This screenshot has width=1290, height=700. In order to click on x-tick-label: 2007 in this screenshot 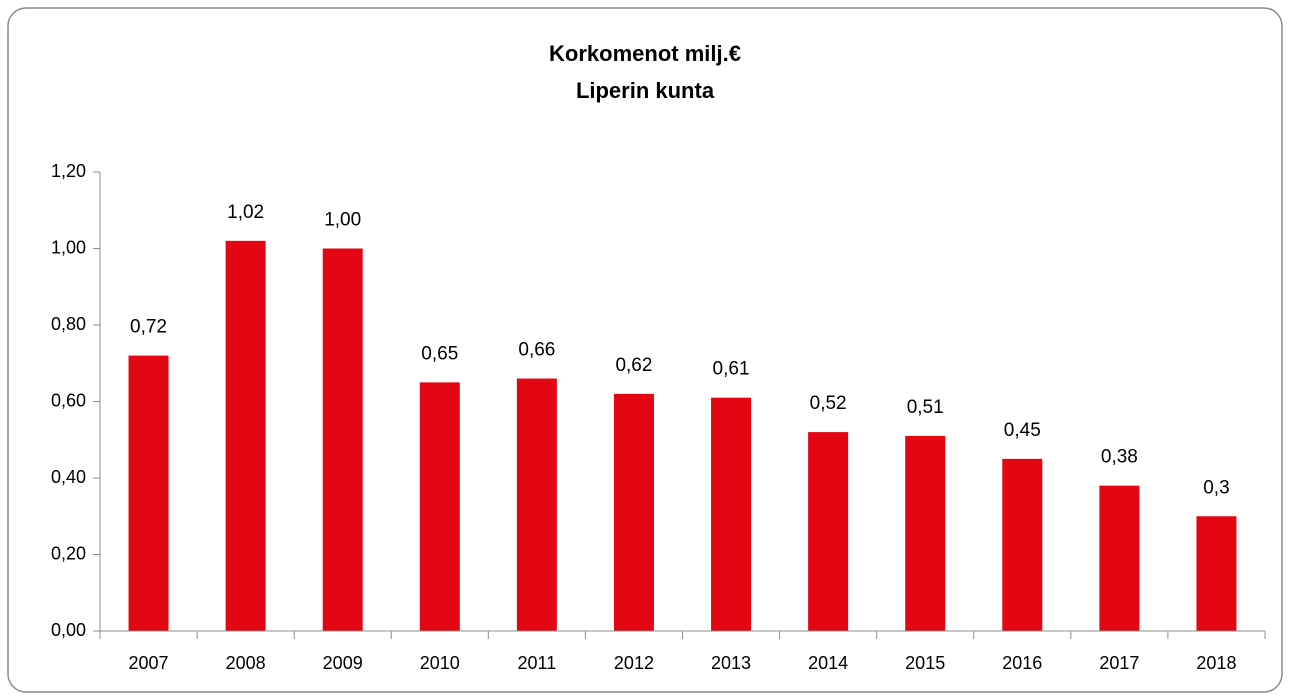, I will do `click(149, 663)`.